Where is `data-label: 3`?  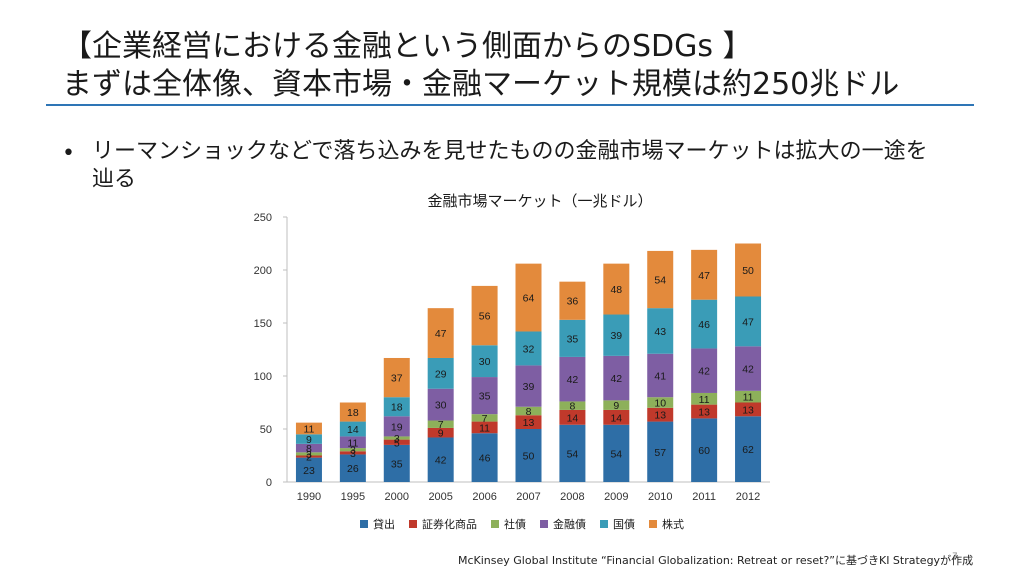
data-label: 3 is located at coordinates (309, 455).